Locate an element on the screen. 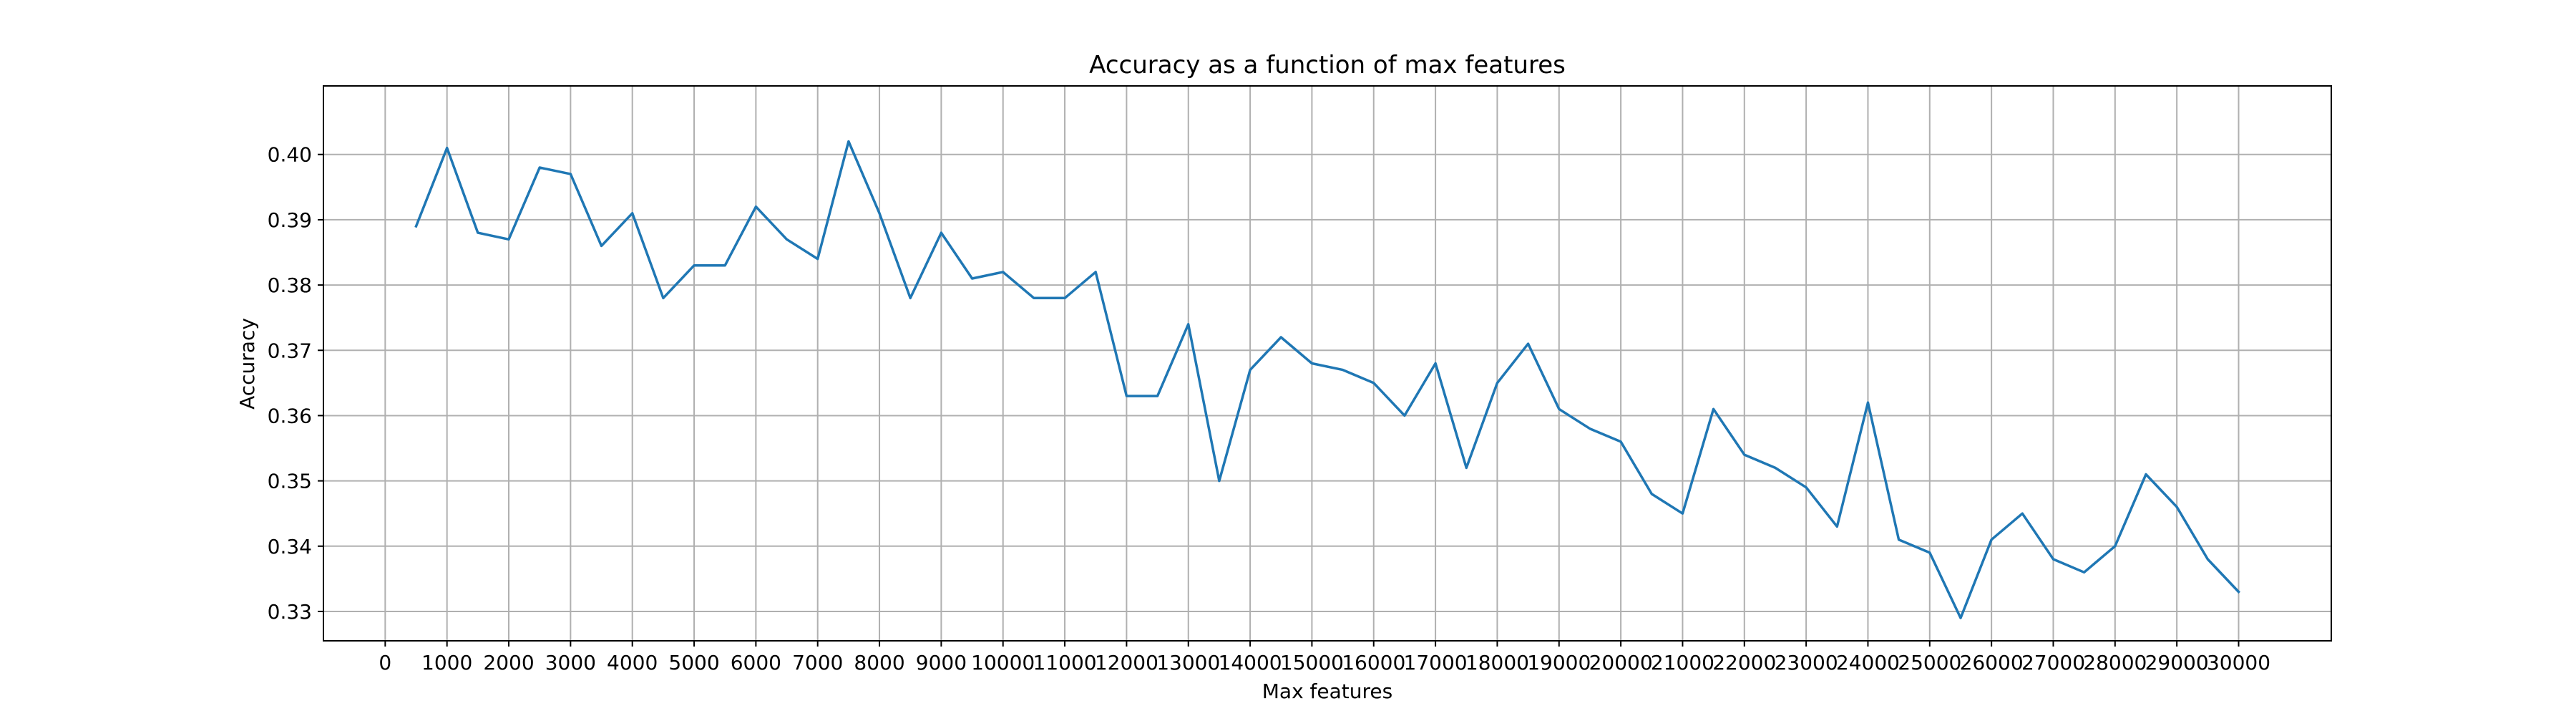 This screenshot has height=716, width=2576. x-tick-label: 1000 is located at coordinates (446, 662).